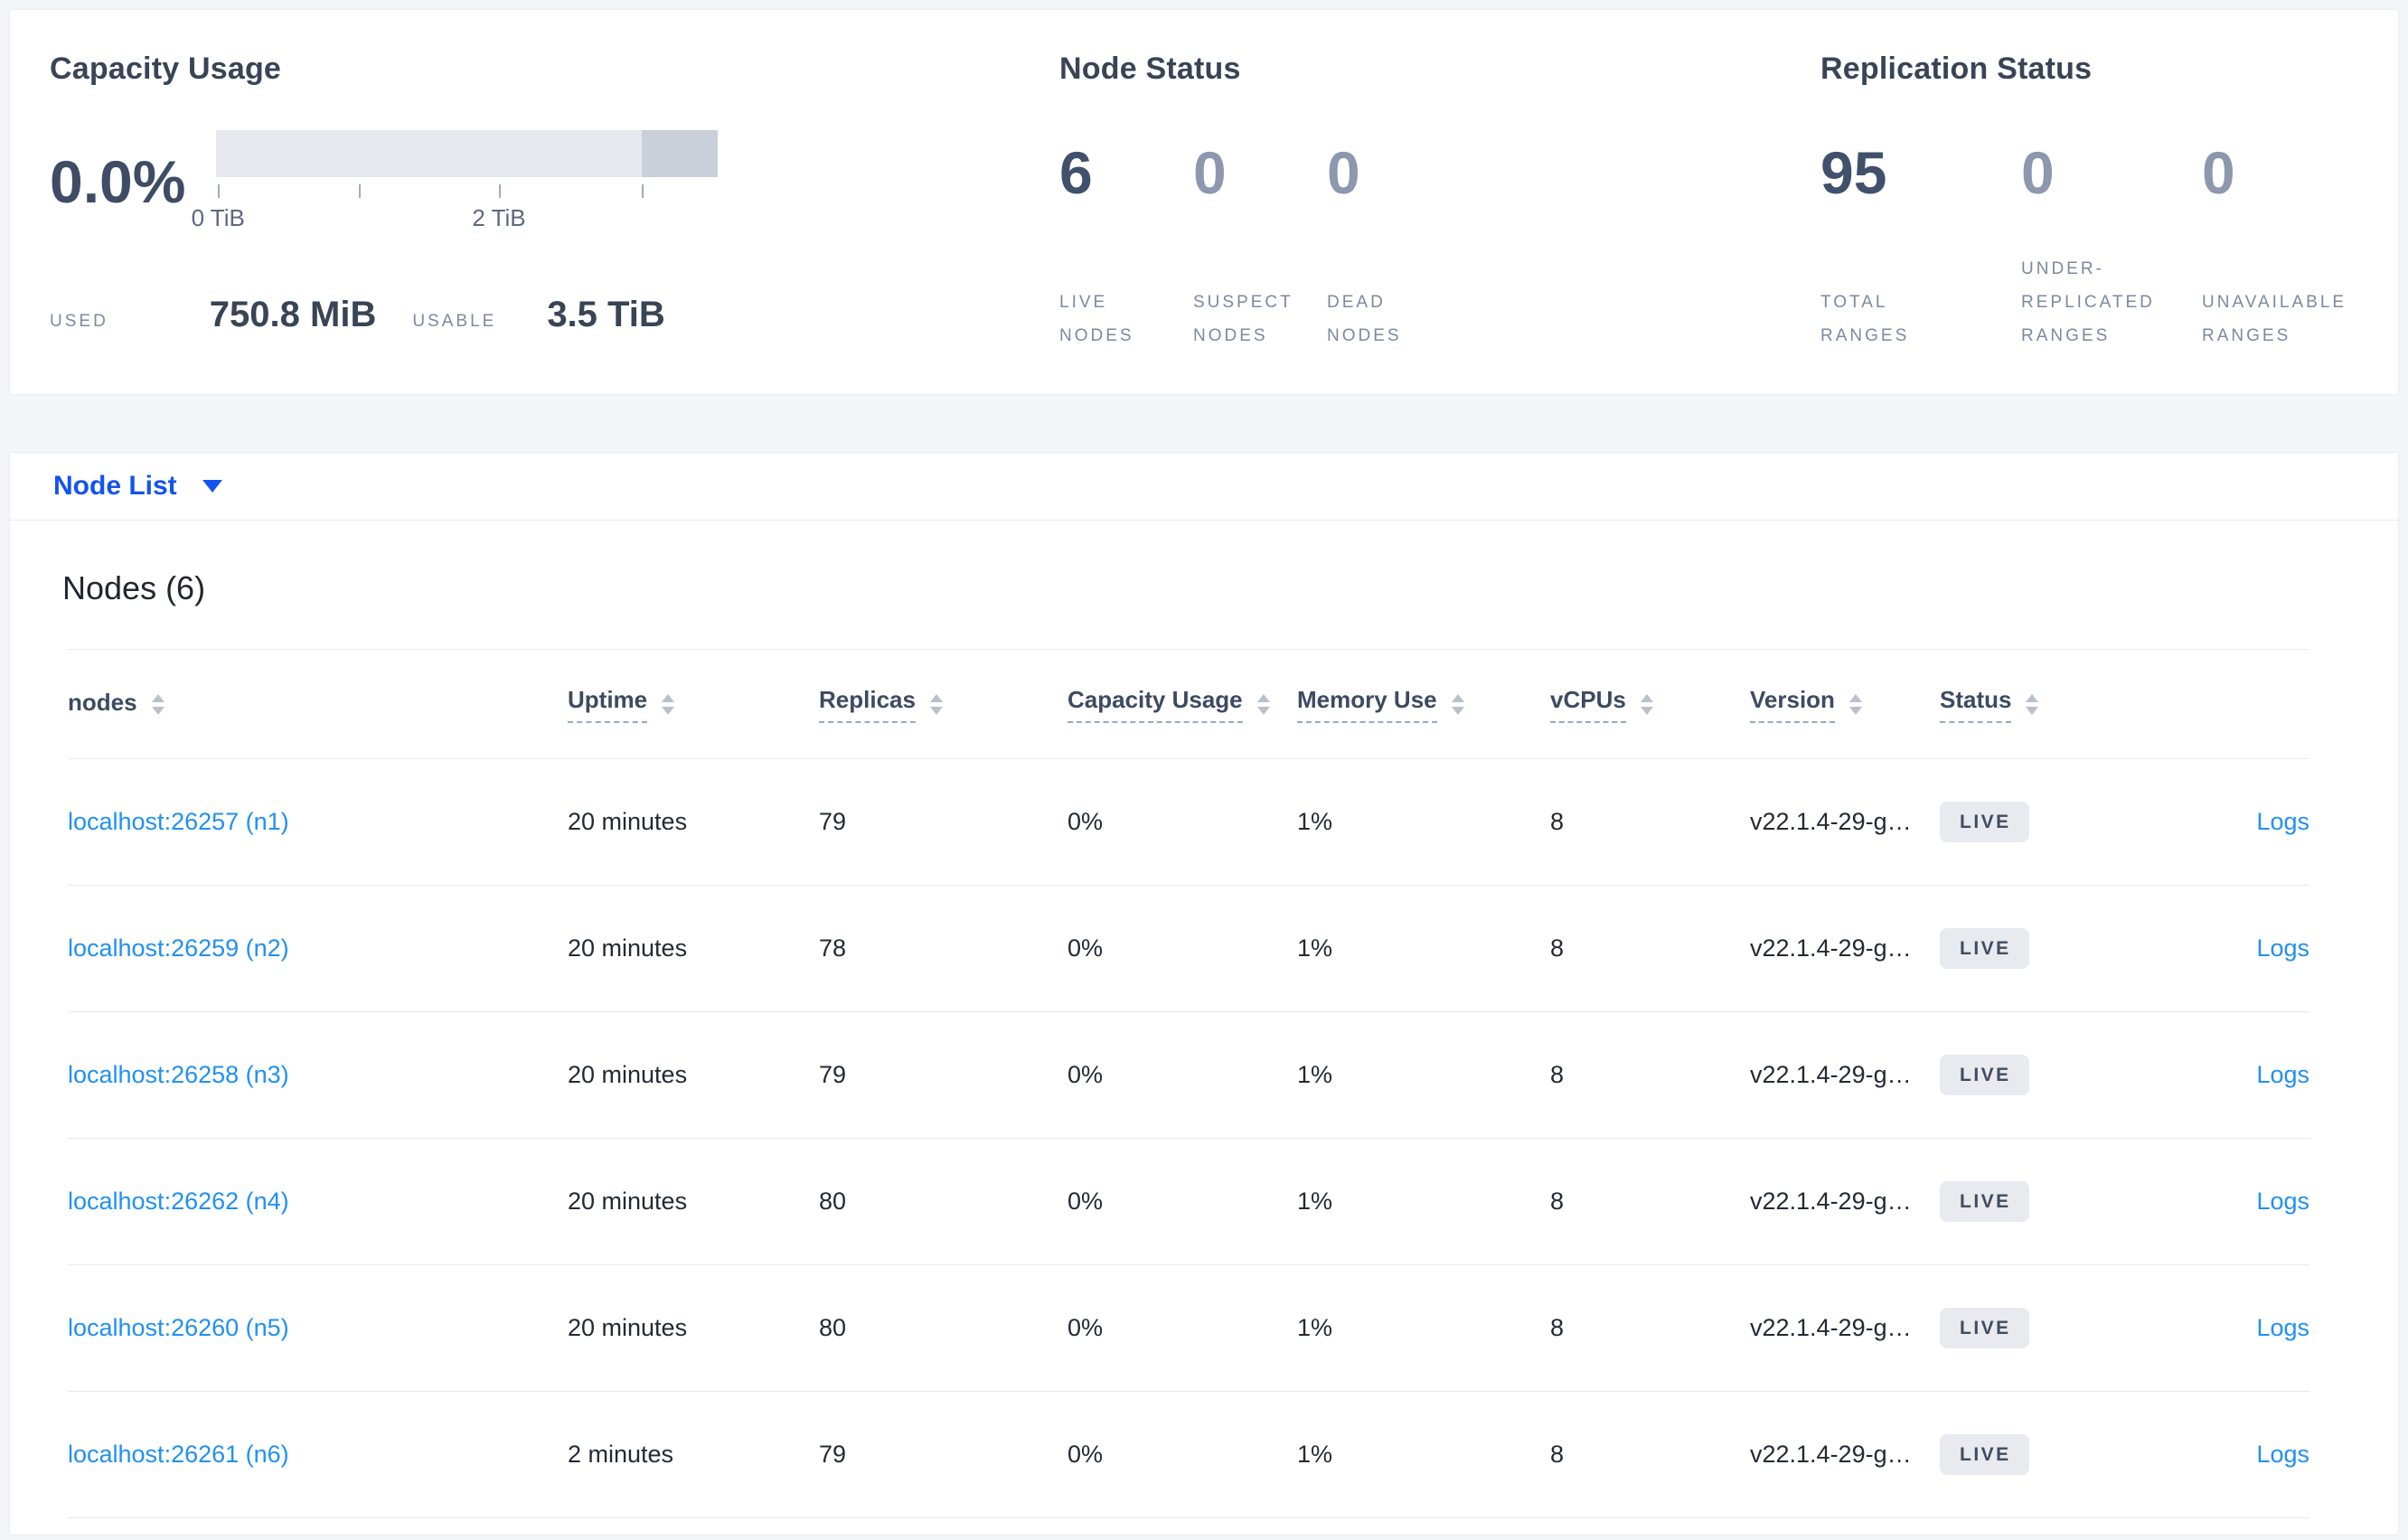 This screenshot has width=2408, height=1540. I want to click on column-header-capacity-usage: Capacity Usage, so click(1182, 704).